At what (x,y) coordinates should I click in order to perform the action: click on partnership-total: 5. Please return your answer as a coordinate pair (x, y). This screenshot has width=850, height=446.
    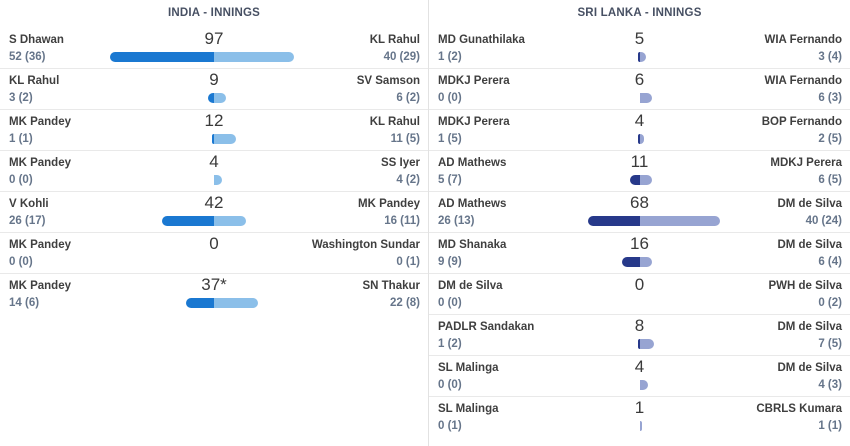
    Looking at the image, I should click on (639, 38).